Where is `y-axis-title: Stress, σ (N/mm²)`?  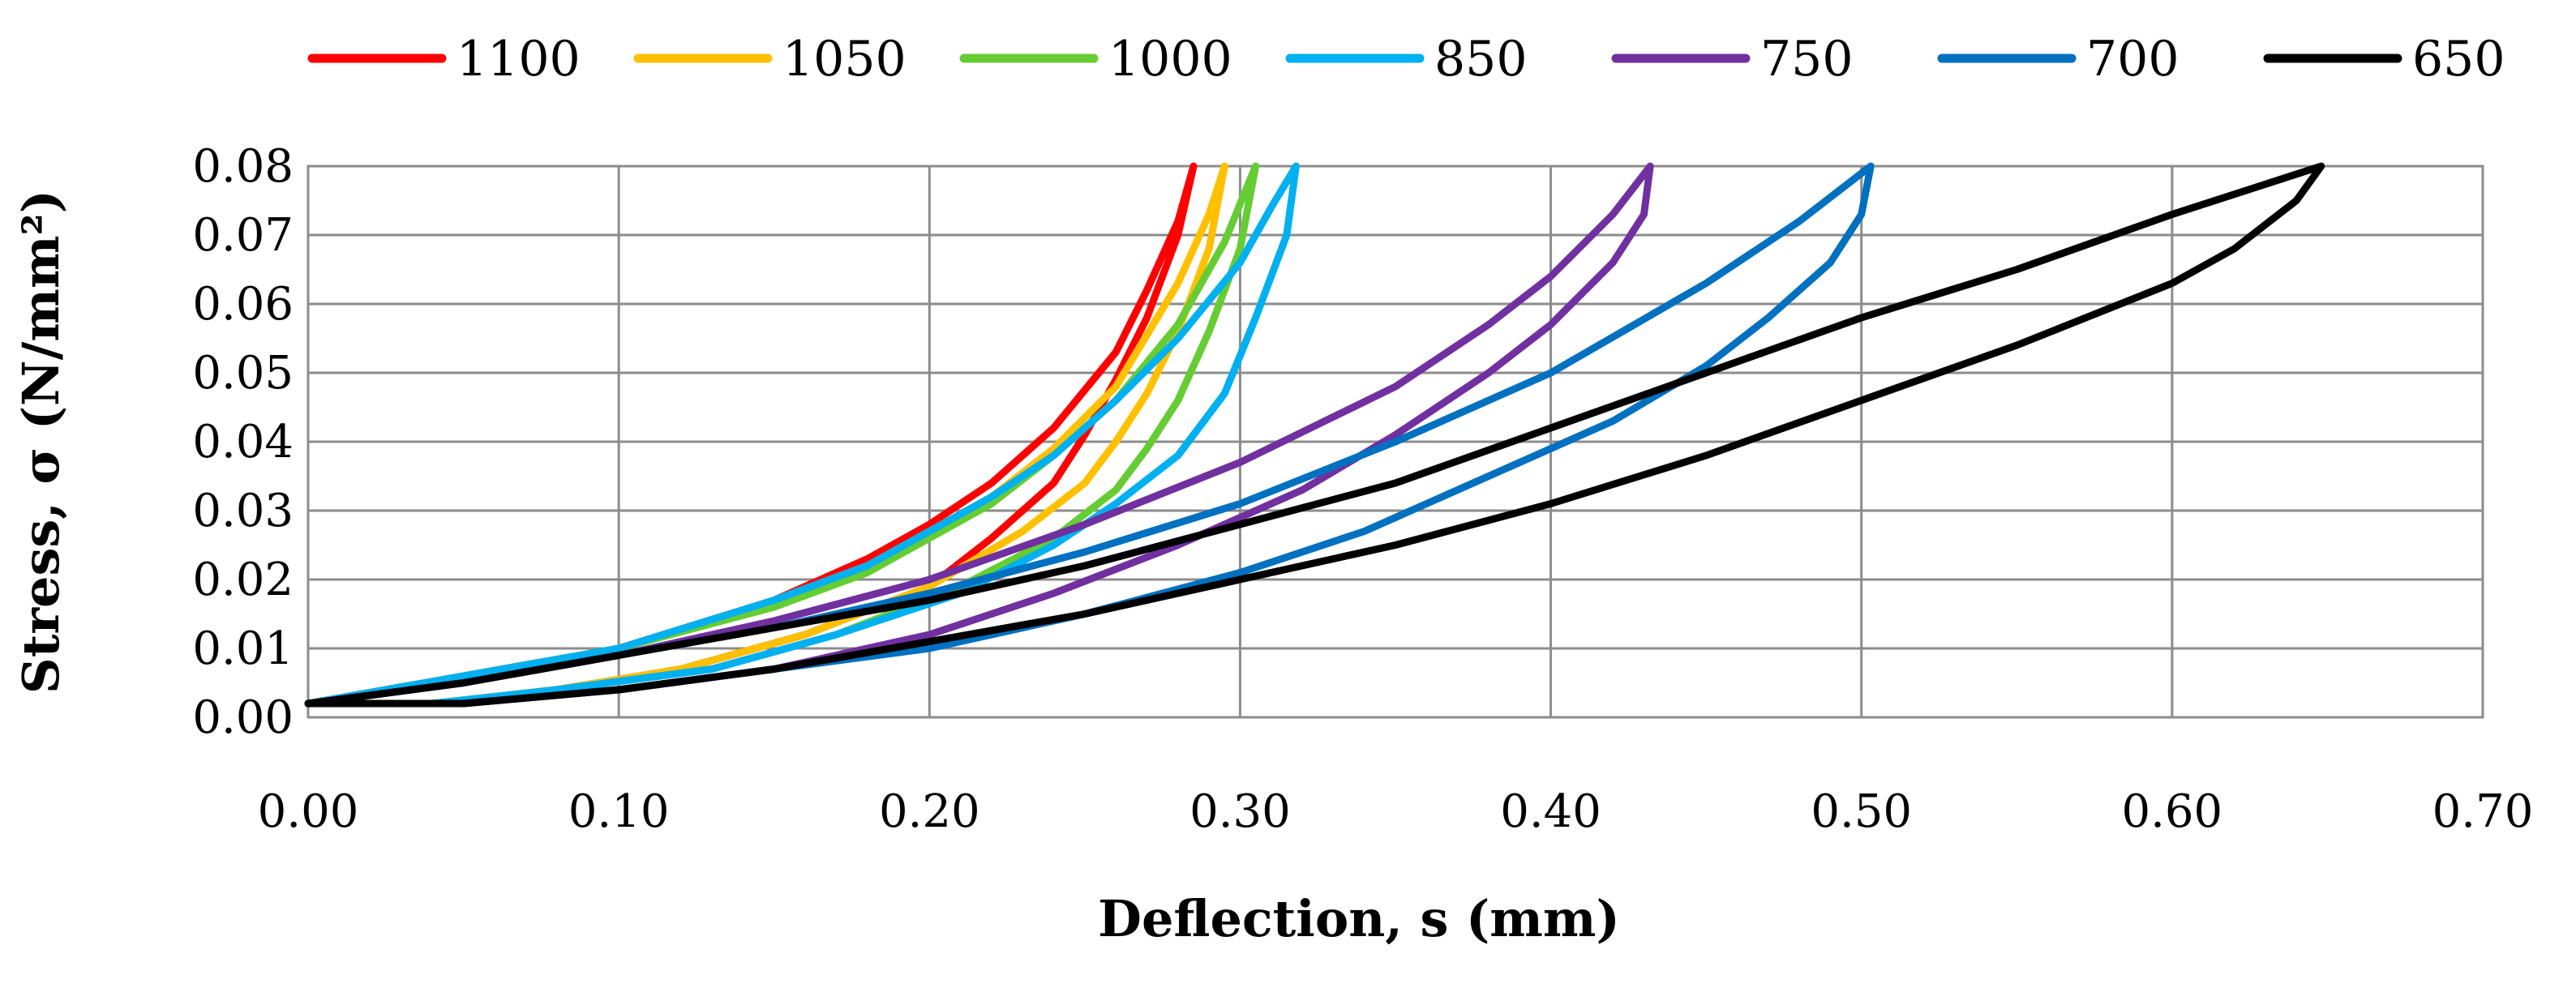
y-axis-title: Stress, σ (N/mm²) is located at coordinates (41, 442).